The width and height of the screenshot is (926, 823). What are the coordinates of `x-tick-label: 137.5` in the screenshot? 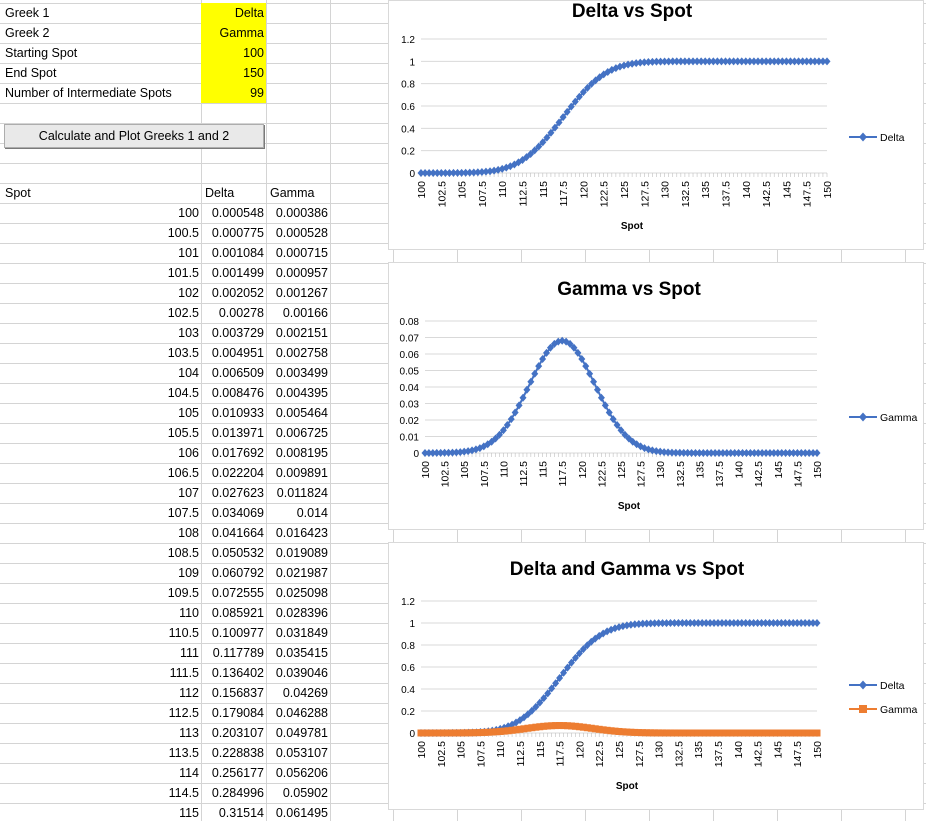 It's located at (720, 474).